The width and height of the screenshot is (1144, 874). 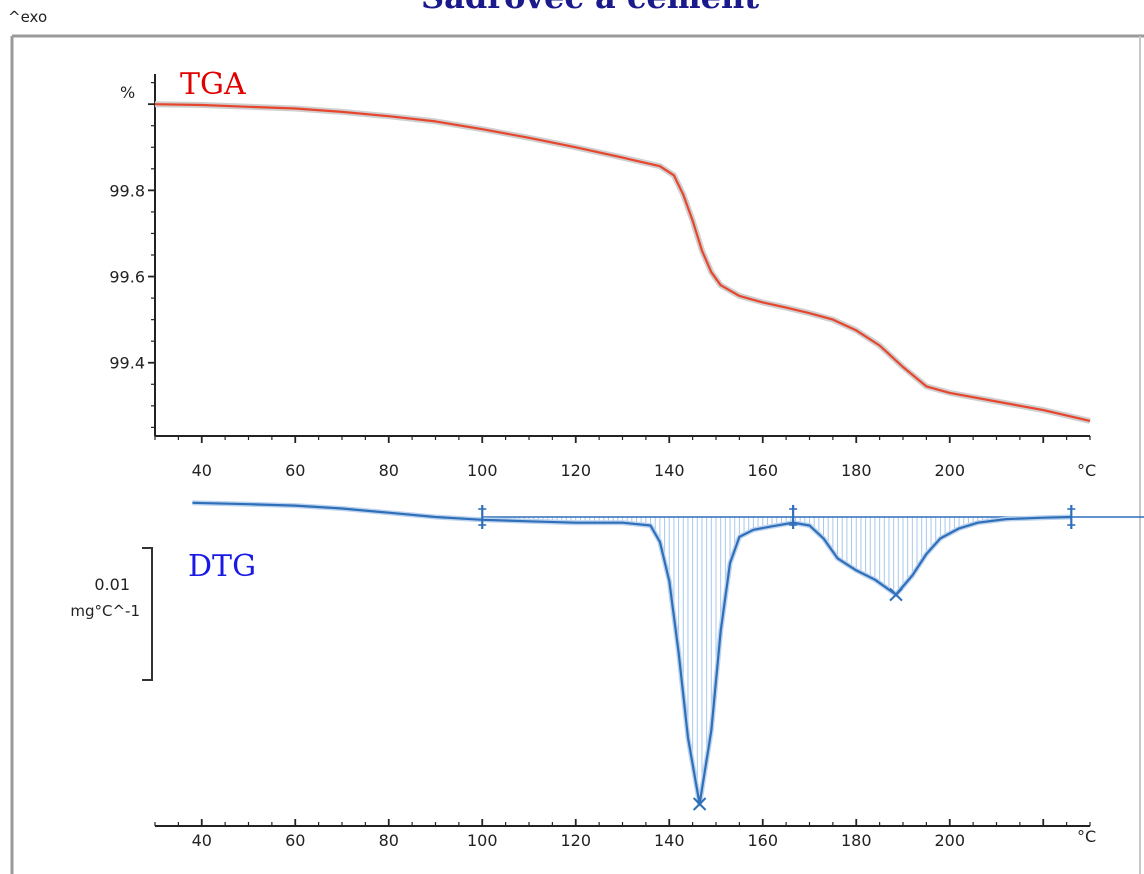 I want to click on dtg-x-tick-label: 100, so click(x=482, y=840).